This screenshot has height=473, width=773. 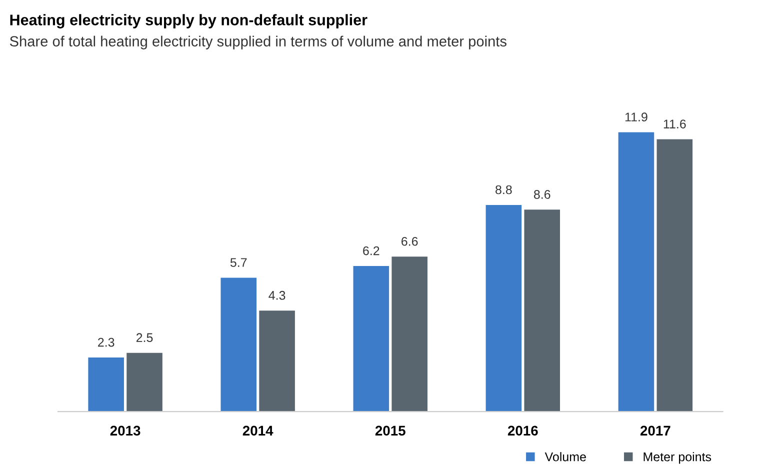 I want to click on x-tick-label: 2015, so click(x=390, y=431).